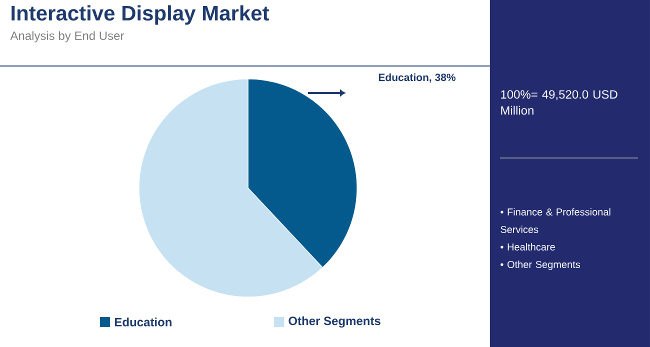 The width and height of the screenshot is (650, 347). Describe the element at coordinates (559, 102) in the screenshot. I see `text: 100%= 49,520.0 USD Million` at that location.